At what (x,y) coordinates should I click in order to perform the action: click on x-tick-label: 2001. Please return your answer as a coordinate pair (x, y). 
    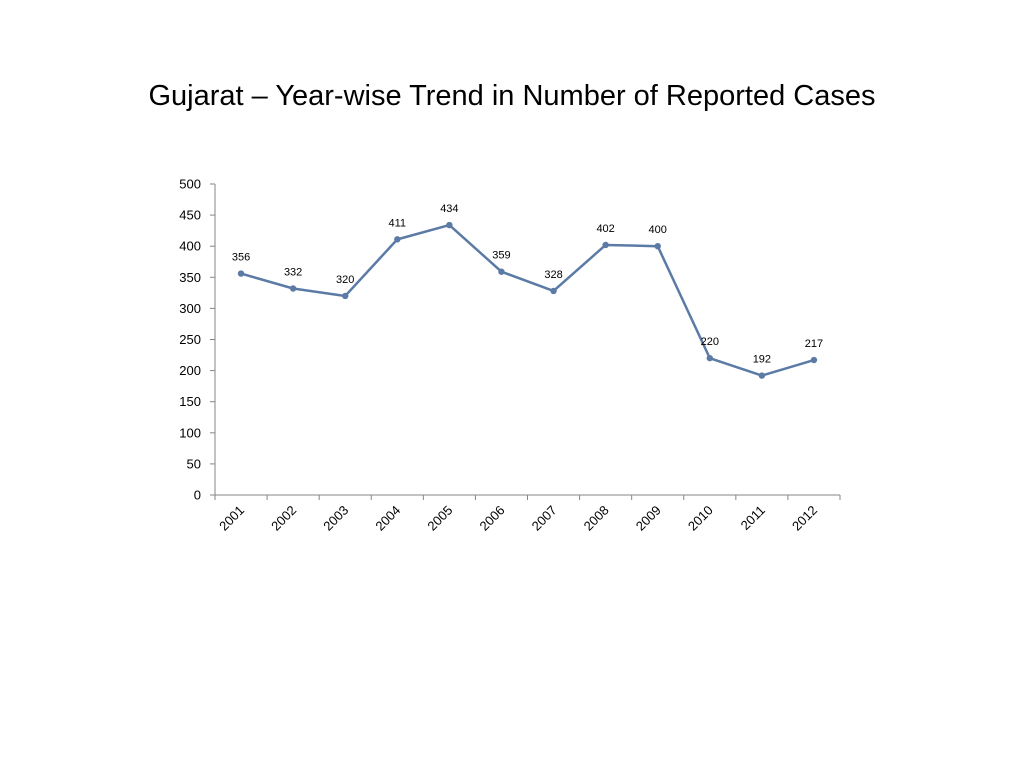
    Looking at the image, I should click on (231, 518).